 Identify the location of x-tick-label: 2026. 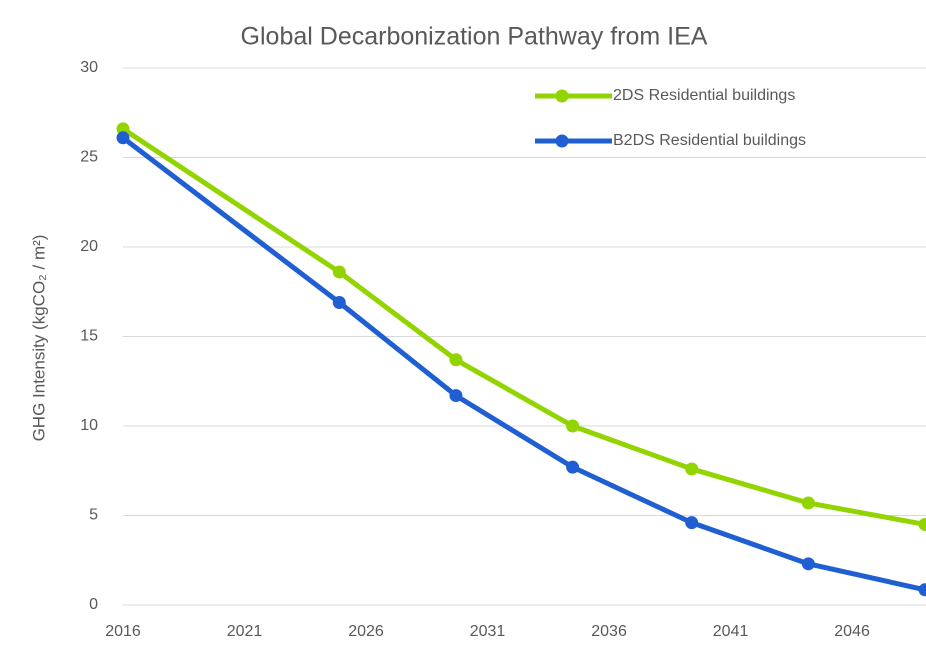
(366, 631).